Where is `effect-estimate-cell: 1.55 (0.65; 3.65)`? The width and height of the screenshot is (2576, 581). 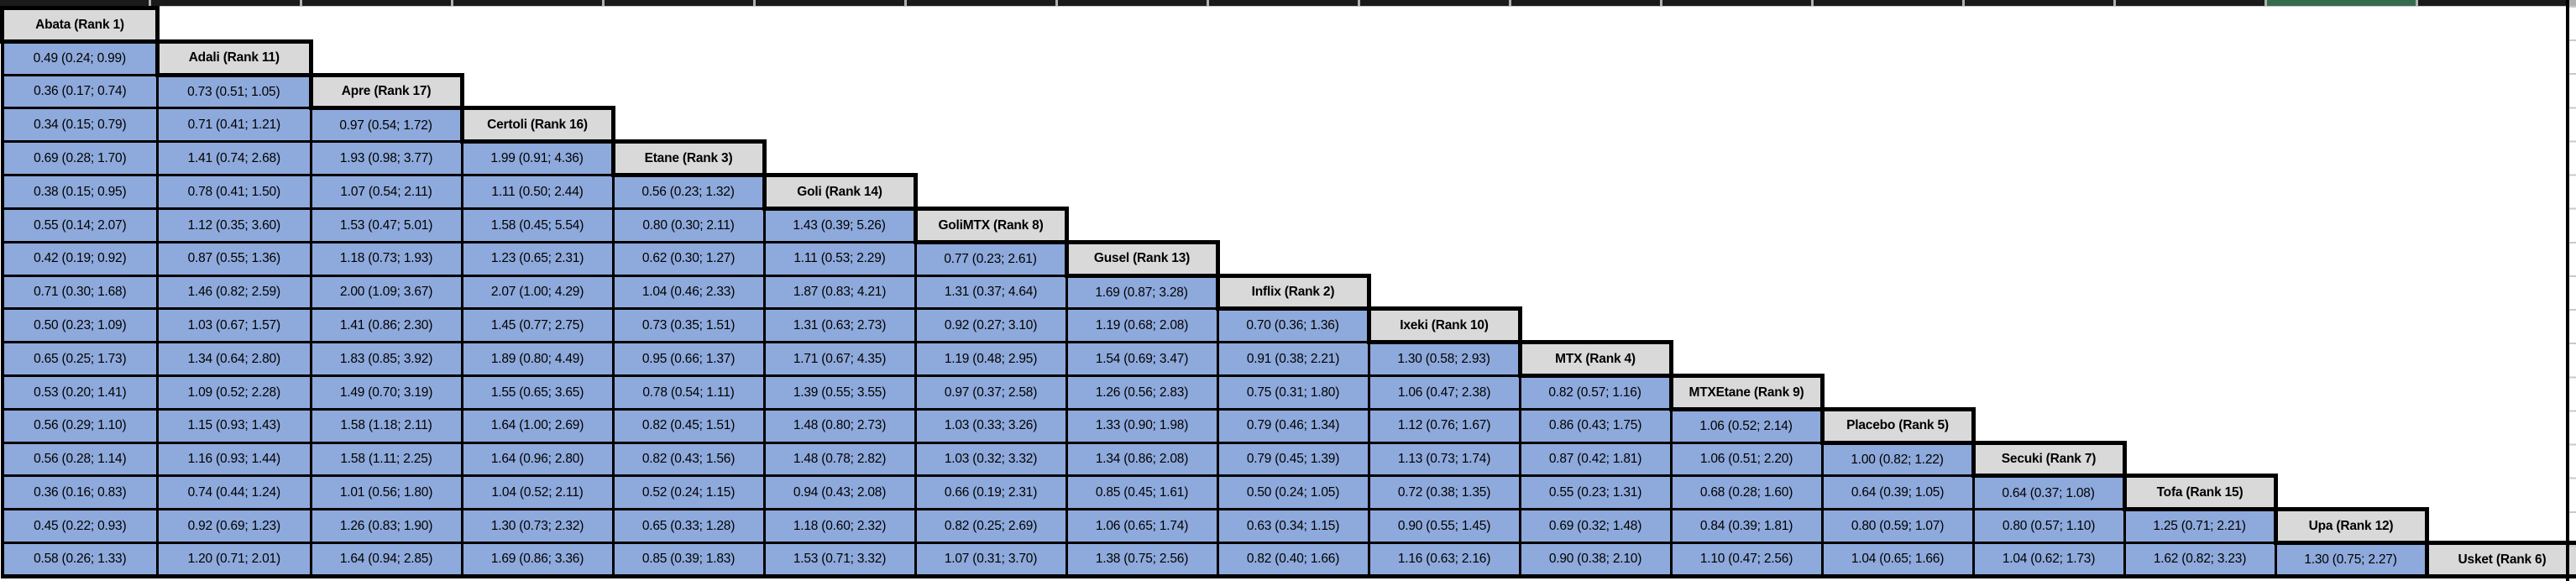 effect-estimate-cell: 1.55 (0.65; 3.65) is located at coordinates (537, 393).